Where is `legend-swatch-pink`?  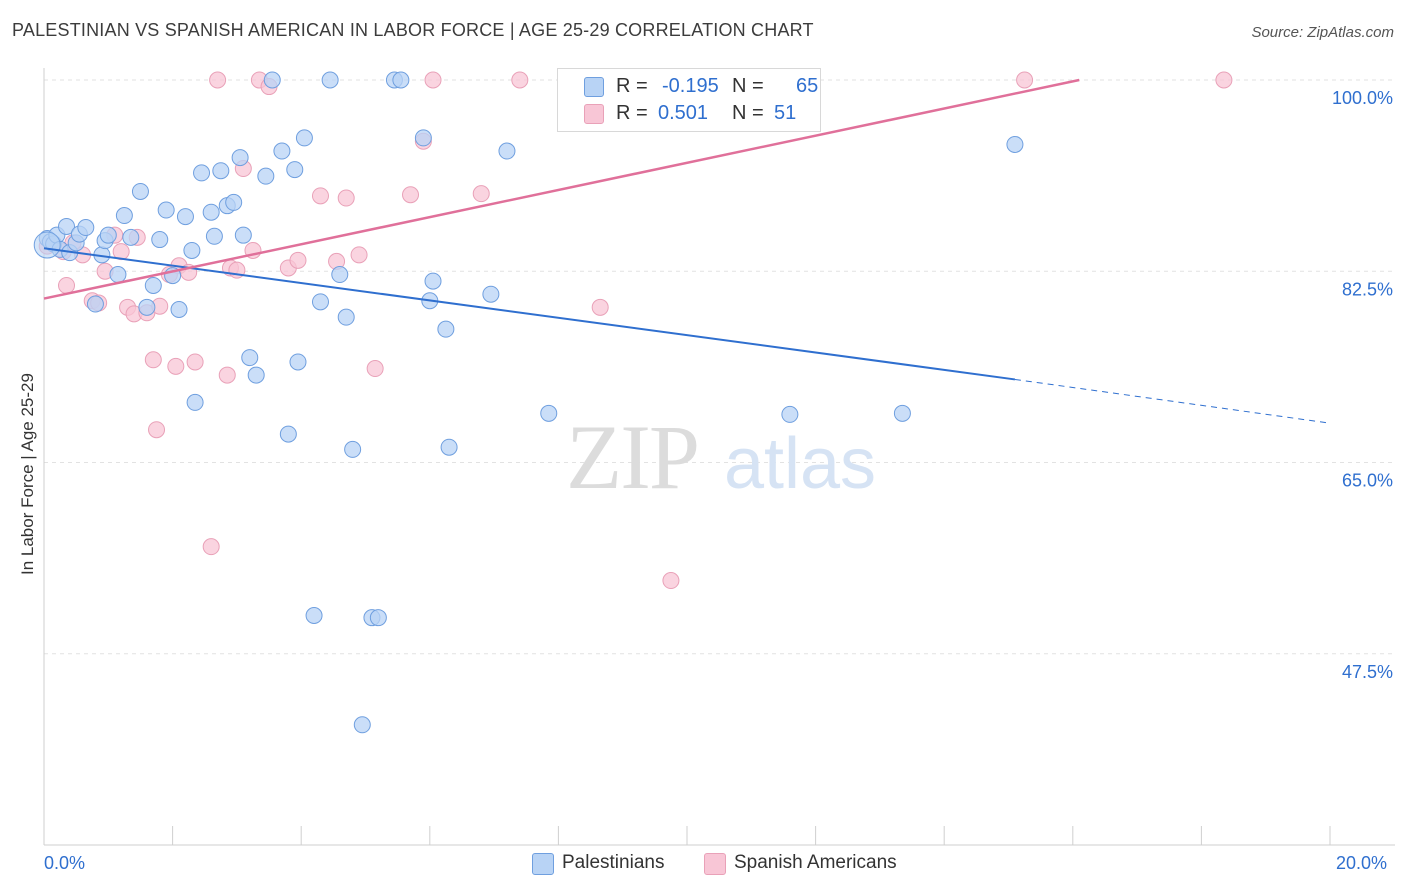 legend-swatch-pink is located at coordinates (594, 114).